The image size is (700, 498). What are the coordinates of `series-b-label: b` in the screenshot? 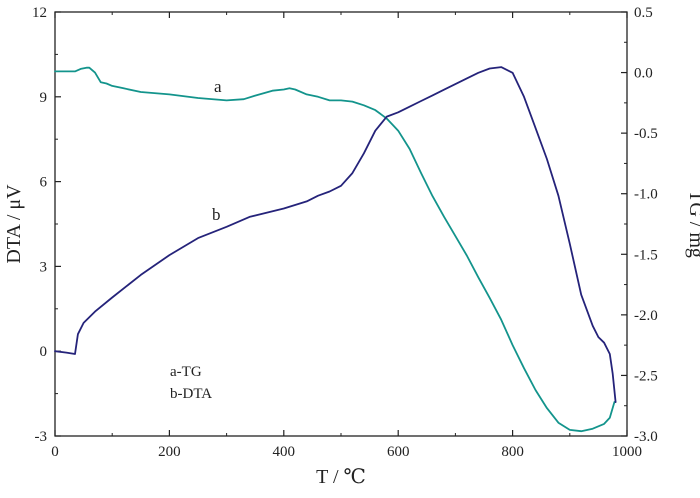 It's located at (216, 214).